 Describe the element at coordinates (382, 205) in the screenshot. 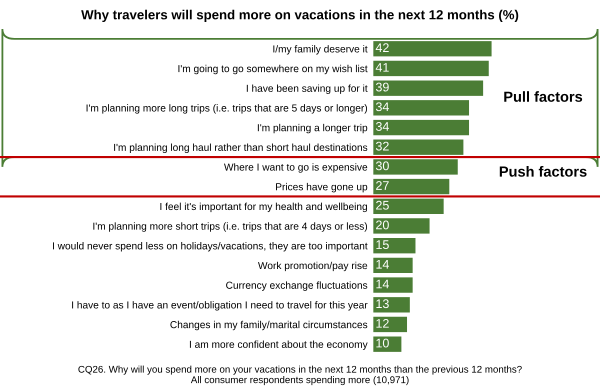

I see `data-label: 25` at that location.